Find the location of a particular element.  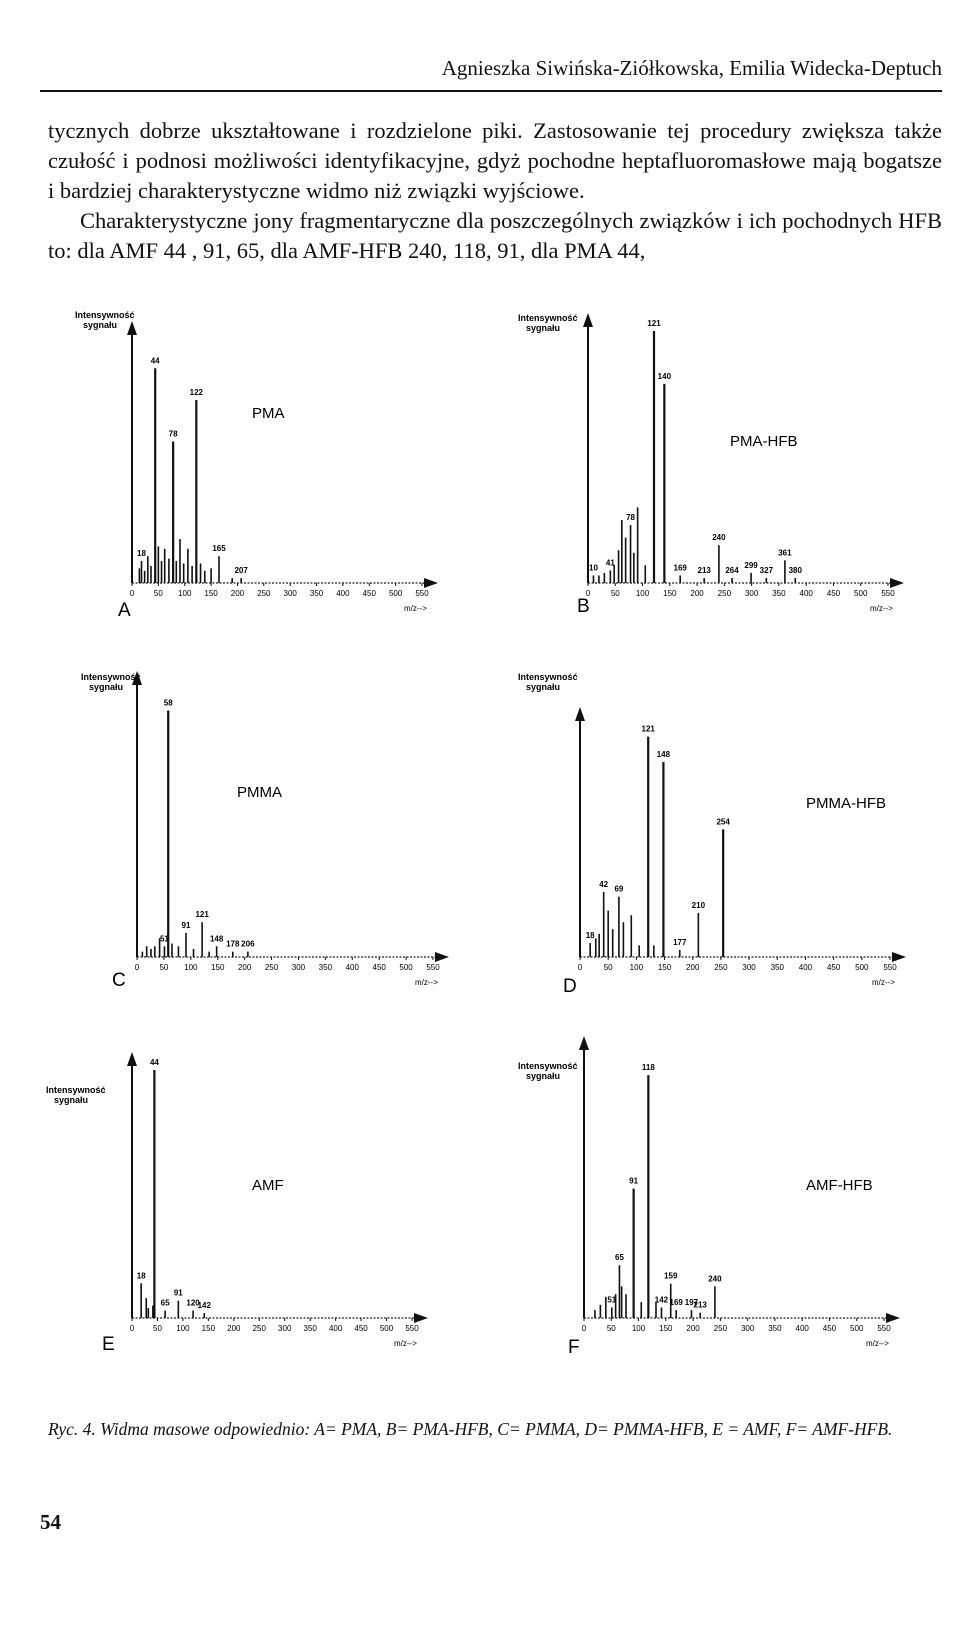

peak-label-159: 159 is located at coordinates (671, 1276).